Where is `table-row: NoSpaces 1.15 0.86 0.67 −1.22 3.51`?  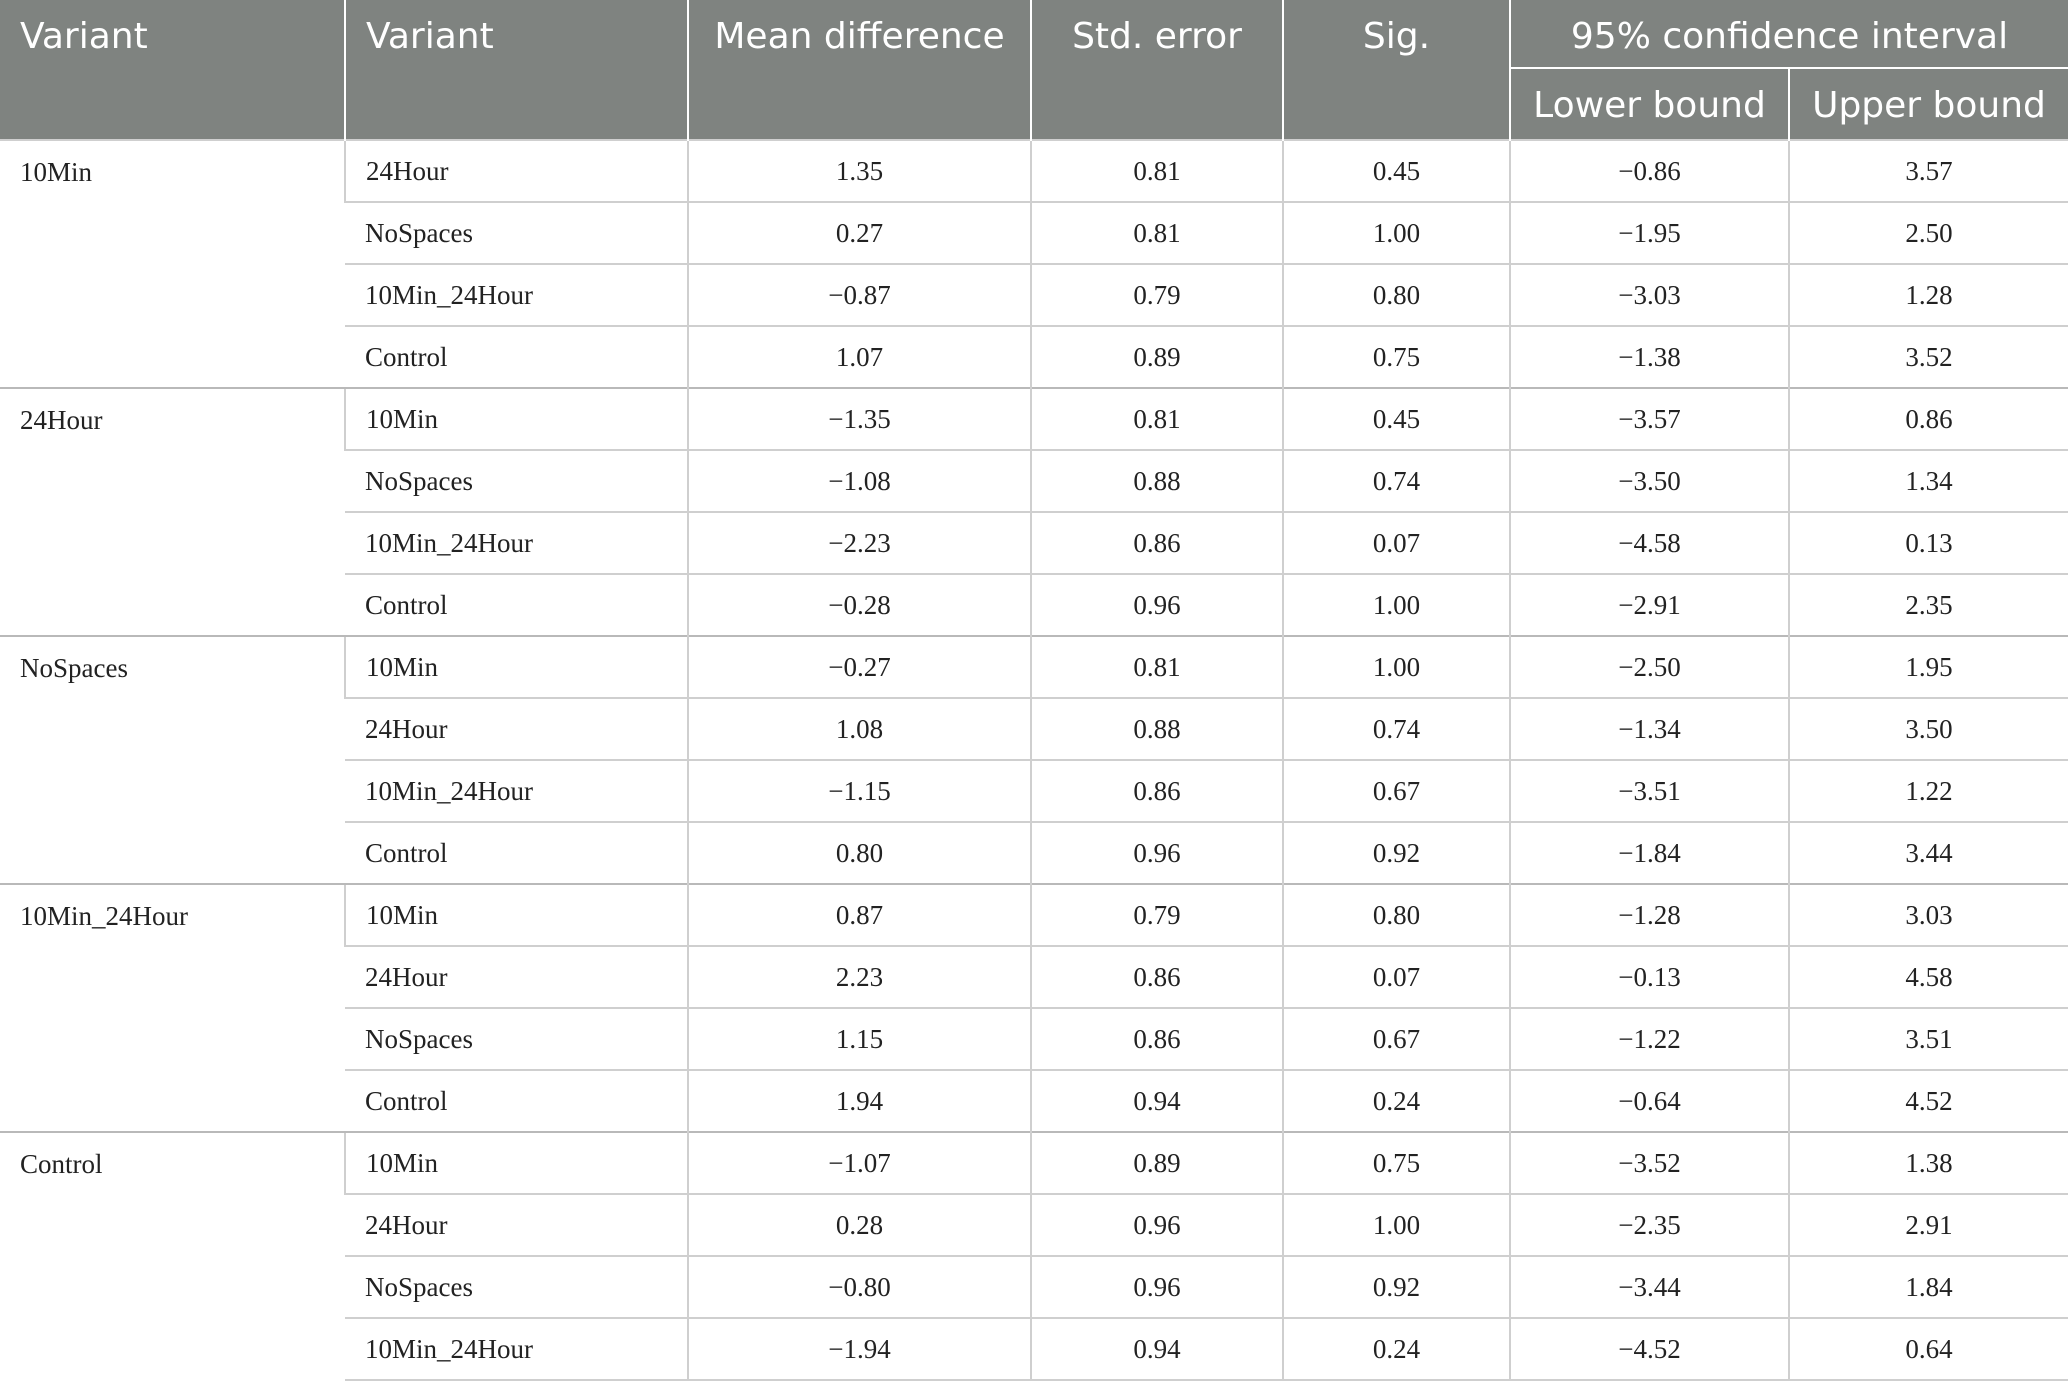 table-row: NoSpaces 1.15 0.86 0.67 −1.22 3.51 is located at coordinates (1034, 1038).